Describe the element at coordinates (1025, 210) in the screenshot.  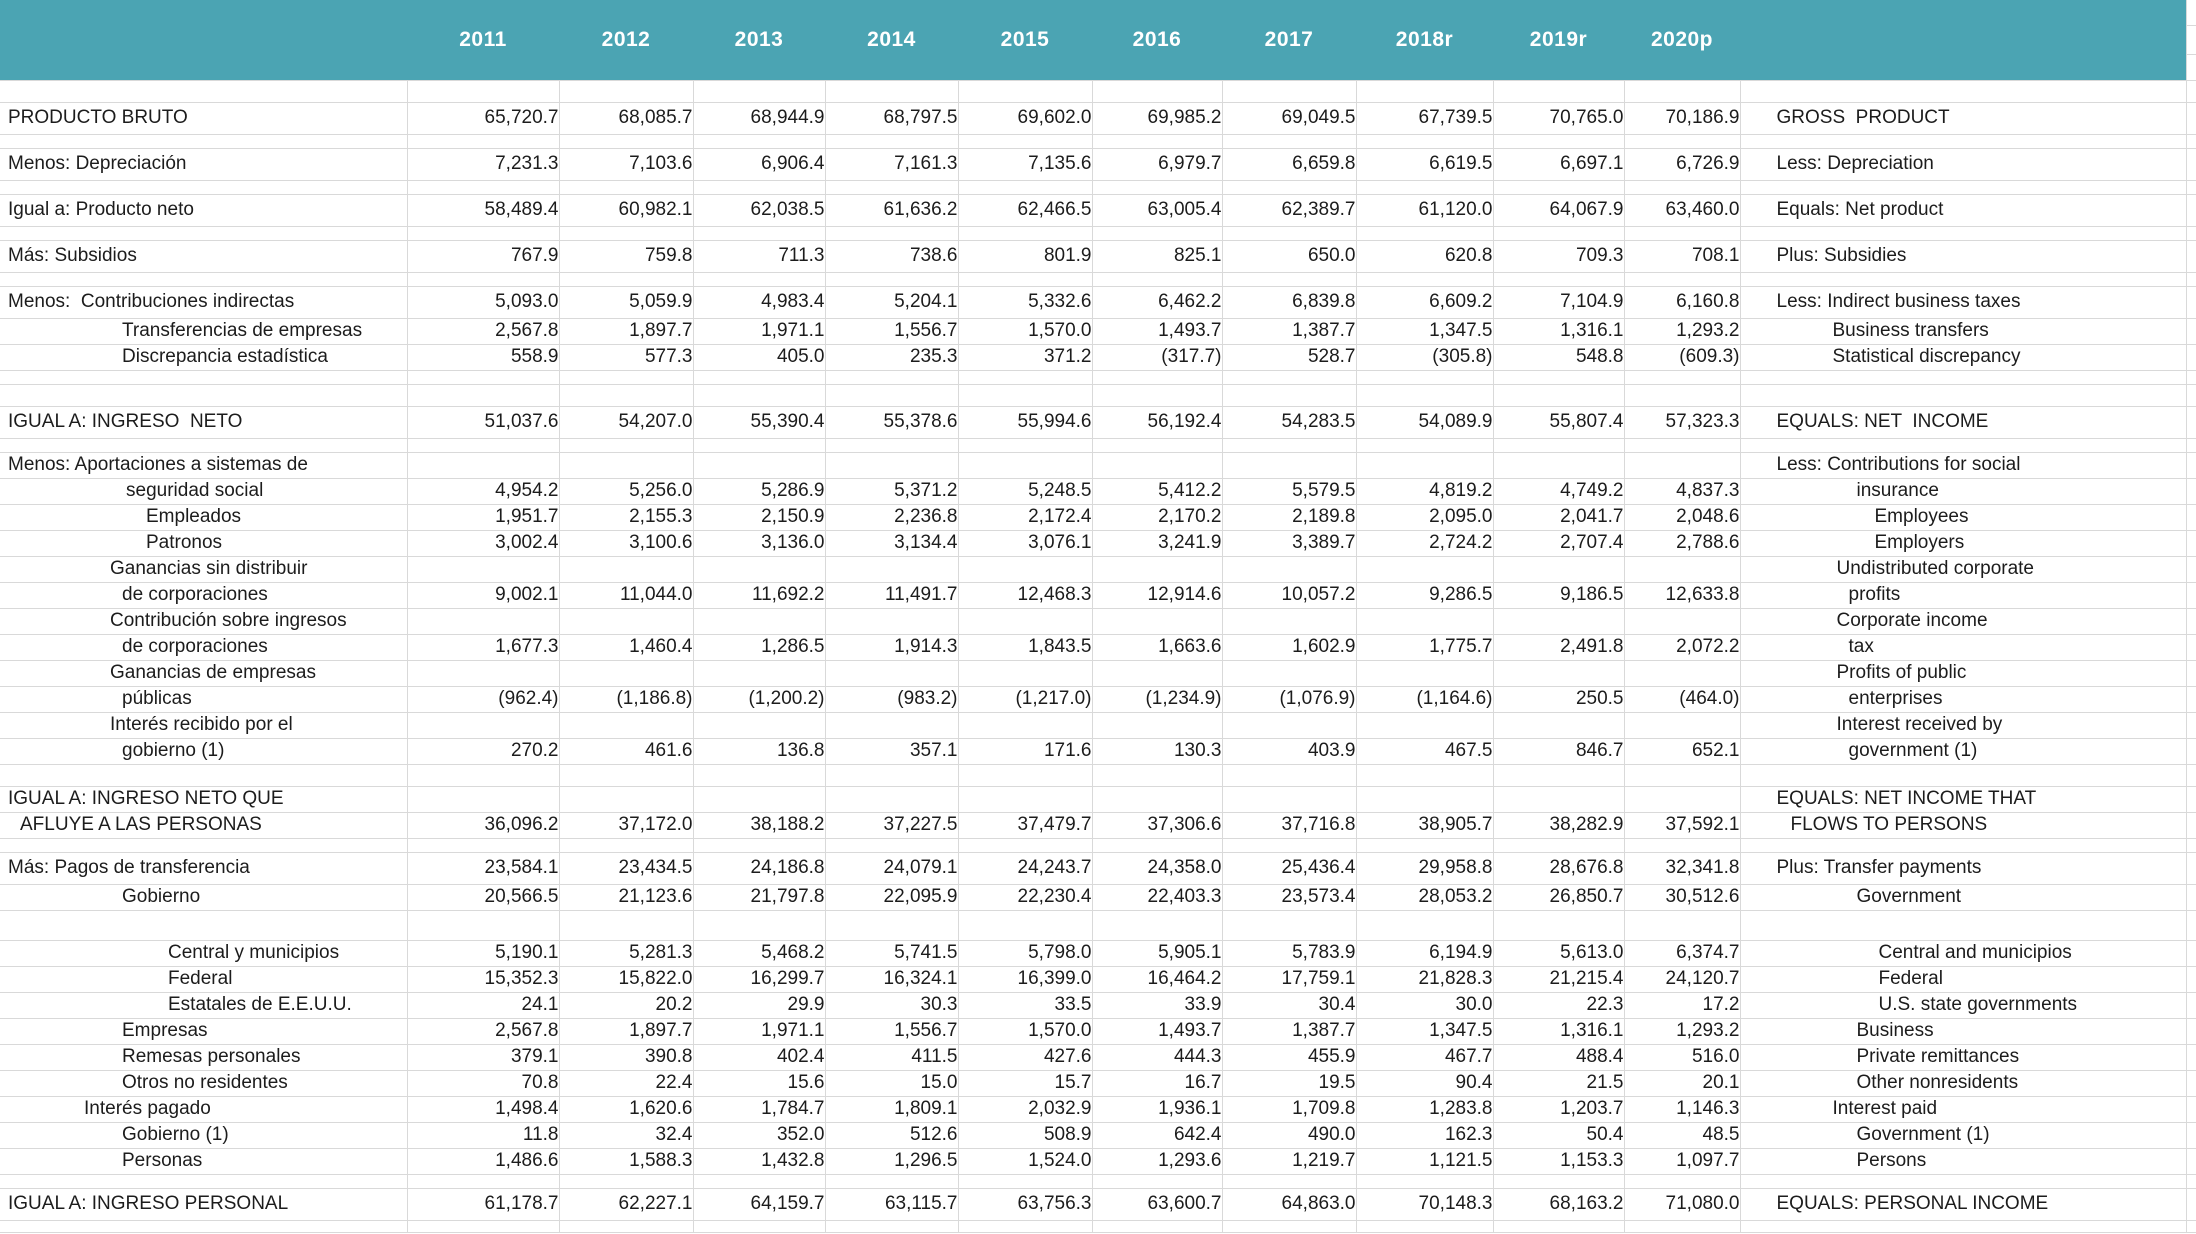
I see `value-cell-2015: 62,466.5` at that location.